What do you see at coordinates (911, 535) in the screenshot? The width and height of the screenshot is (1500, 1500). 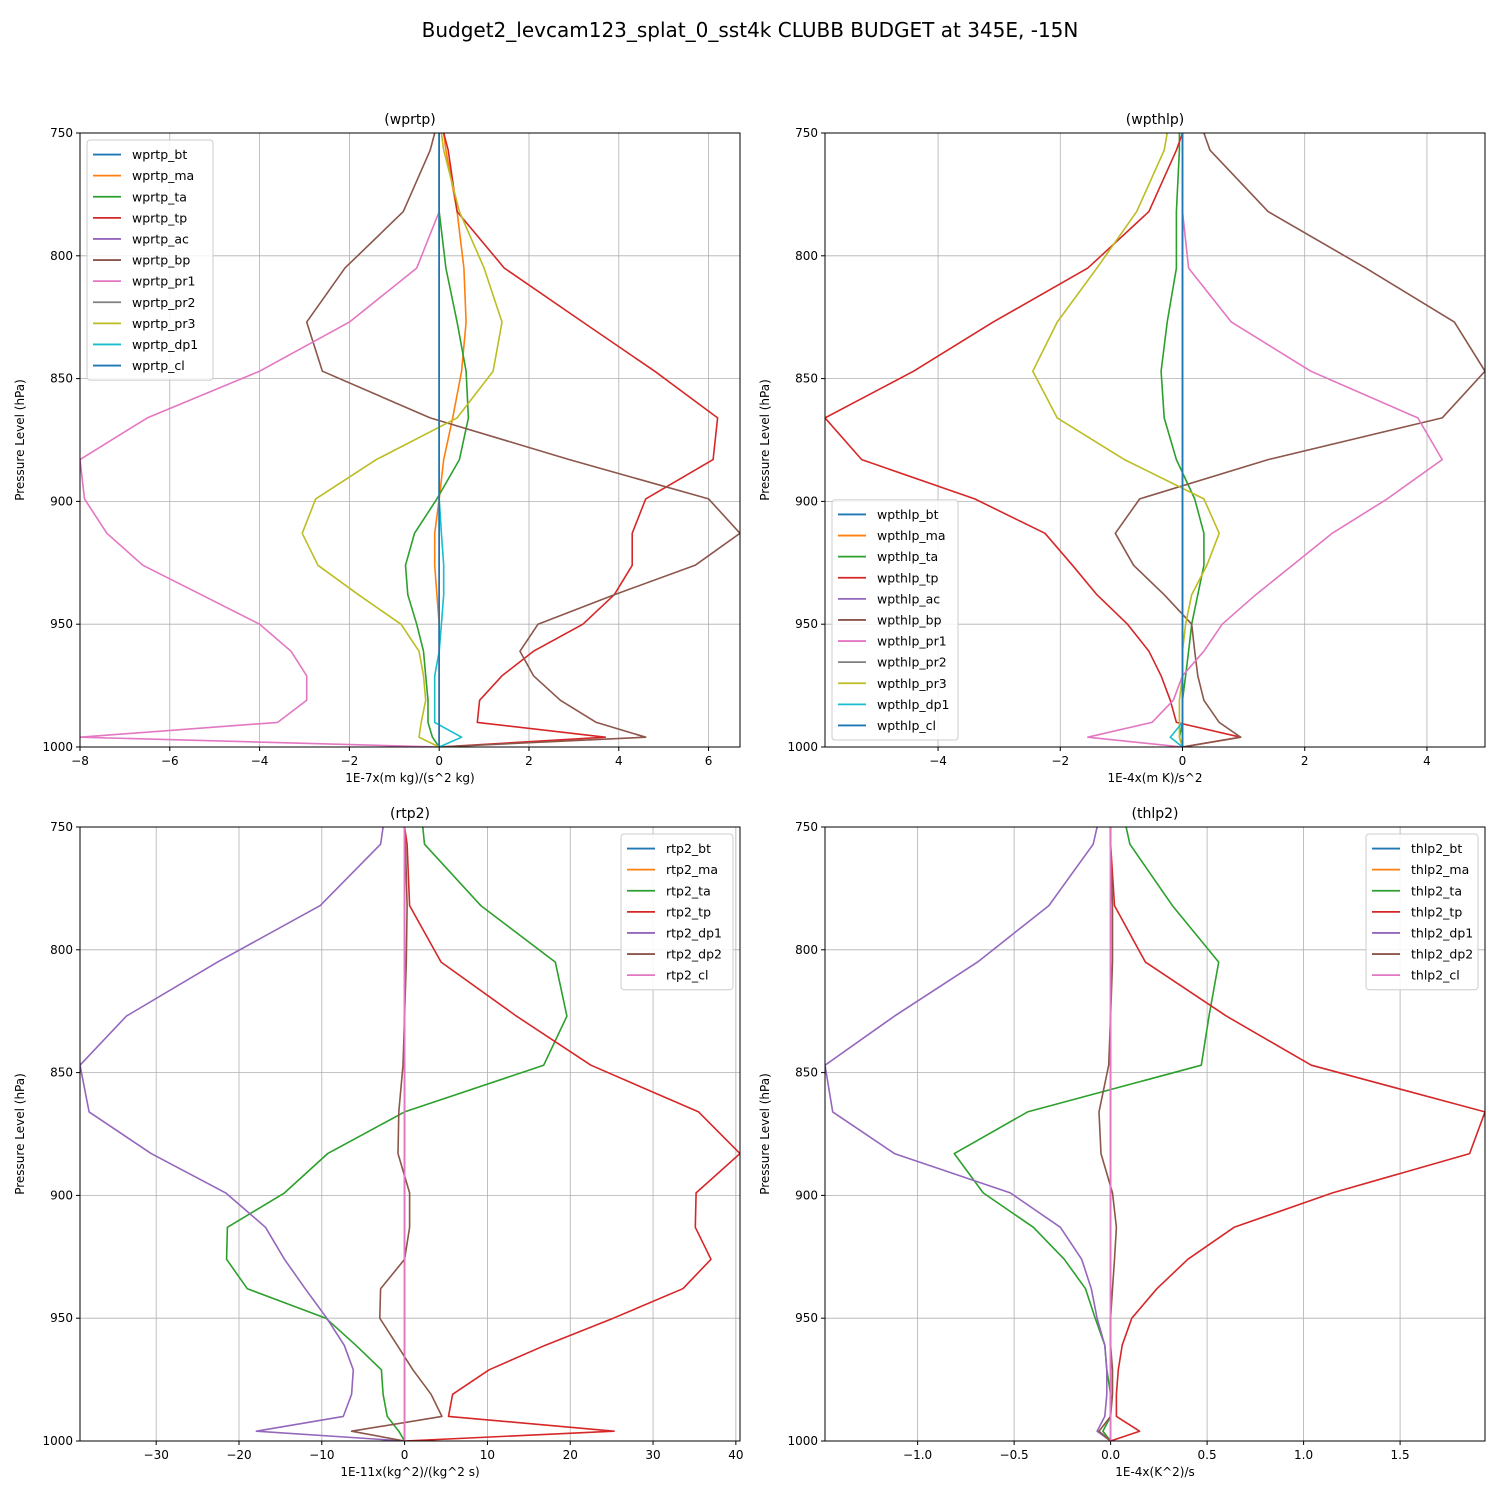 I see `legend-label: wpthlp_ma` at bounding box center [911, 535].